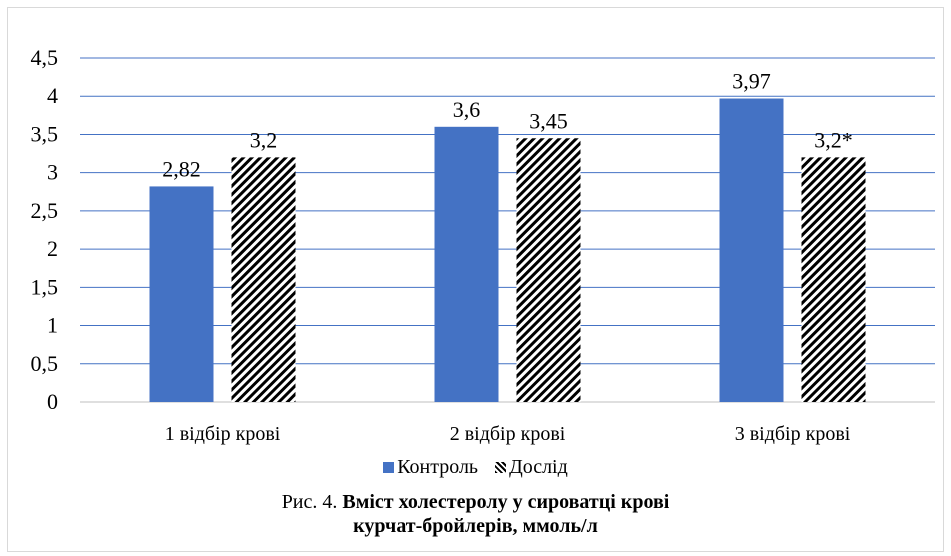  What do you see at coordinates (52, 325) in the screenshot?
I see `y-tick-label: 1` at bounding box center [52, 325].